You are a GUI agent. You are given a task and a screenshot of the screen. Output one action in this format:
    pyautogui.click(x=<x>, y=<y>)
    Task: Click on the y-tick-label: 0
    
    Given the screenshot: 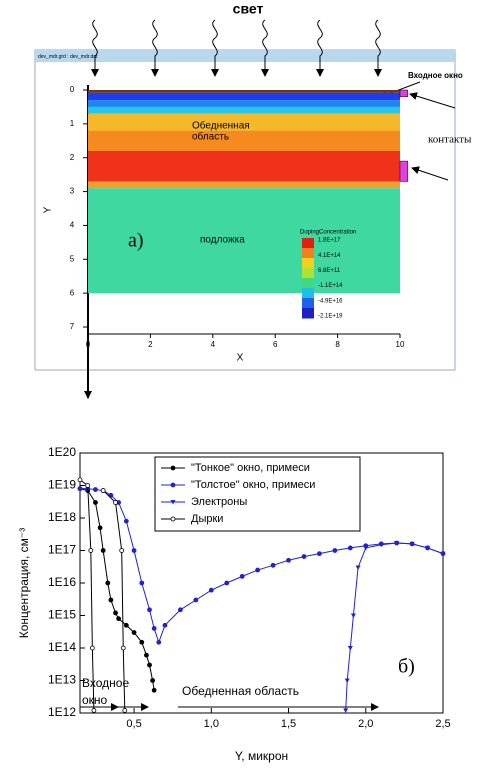 What is the action you would take?
    pyautogui.click(x=72, y=89)
    